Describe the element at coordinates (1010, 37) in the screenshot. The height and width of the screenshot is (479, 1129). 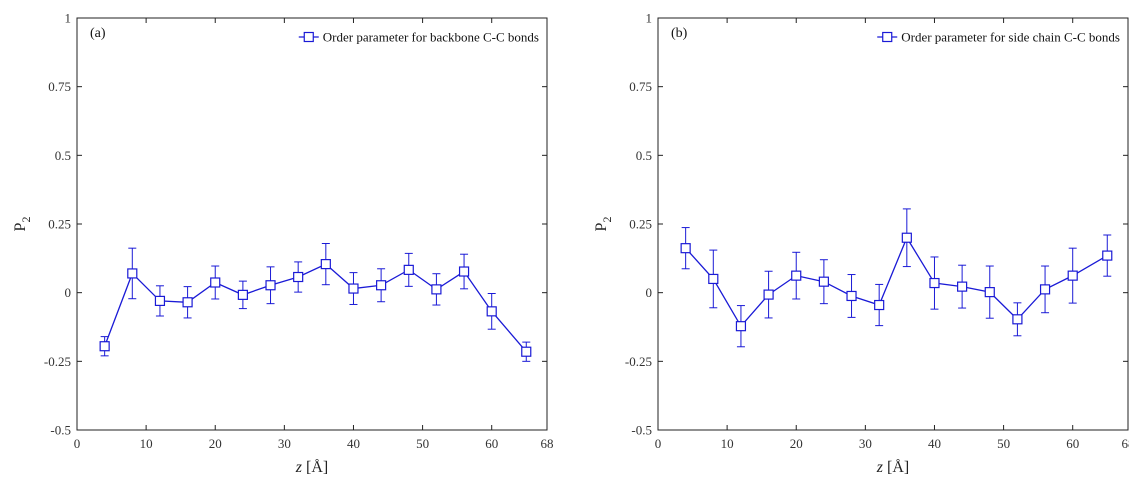
I see `legend-entry-label: Order parameter for side chain C-C bonds` at that location.